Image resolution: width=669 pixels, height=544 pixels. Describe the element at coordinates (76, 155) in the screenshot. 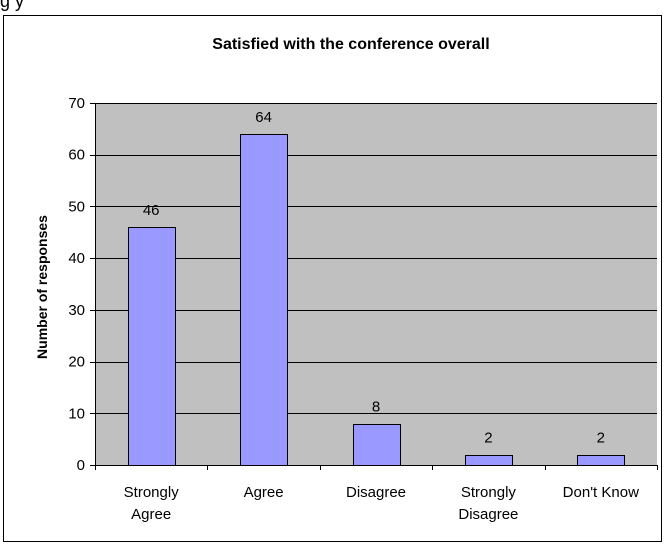

I see `y-tick-label: 60` at that location.